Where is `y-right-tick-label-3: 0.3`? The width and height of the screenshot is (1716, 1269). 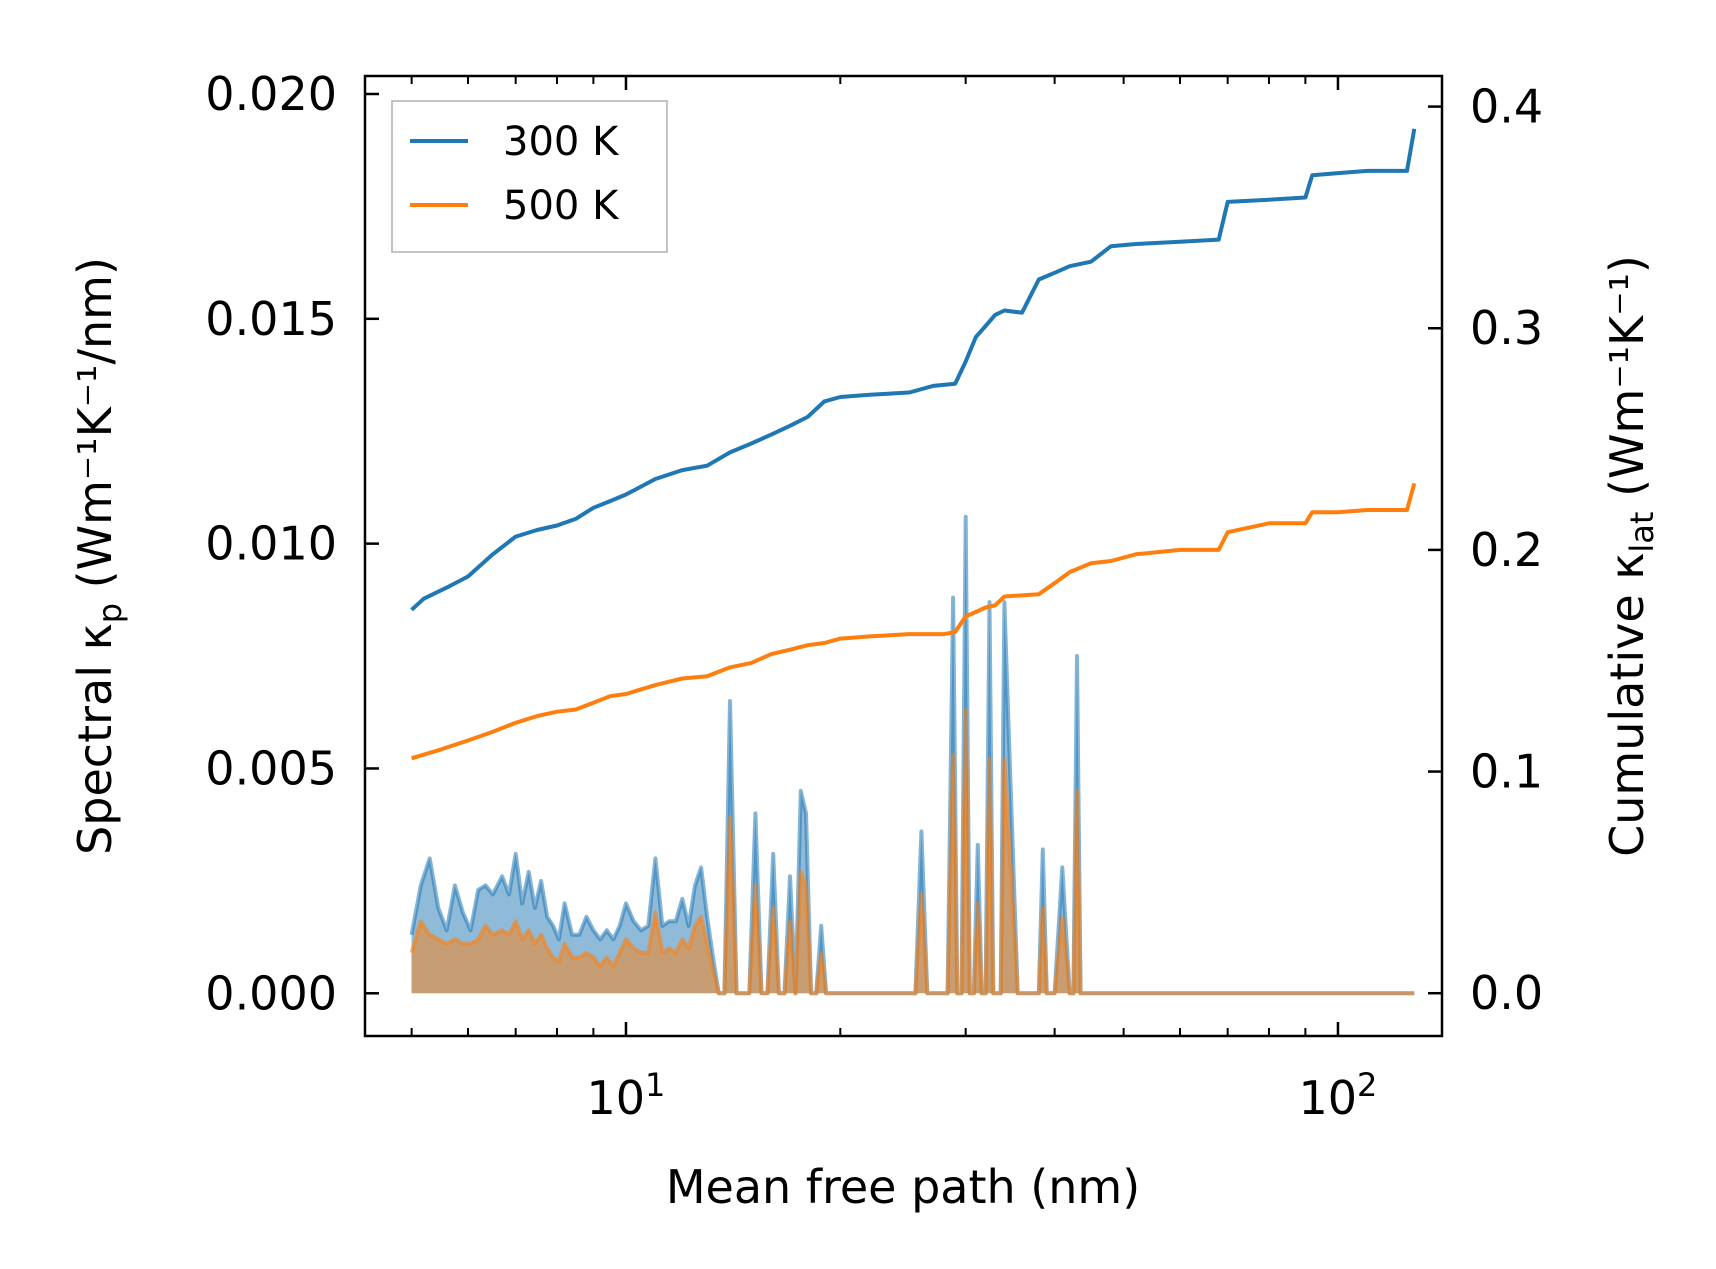
y-right-tick-label-3: 0.3 is located at coordinates (1506, 328).